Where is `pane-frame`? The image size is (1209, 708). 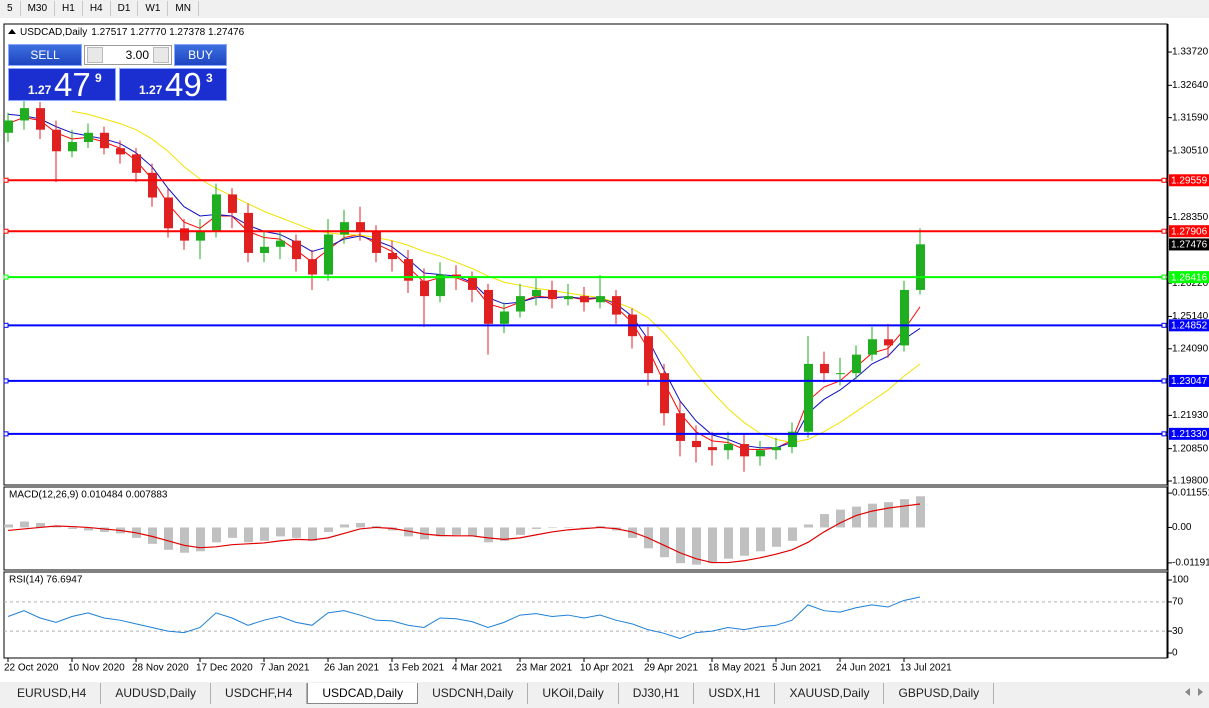
pane-frame is located at coordinates (585, 615).